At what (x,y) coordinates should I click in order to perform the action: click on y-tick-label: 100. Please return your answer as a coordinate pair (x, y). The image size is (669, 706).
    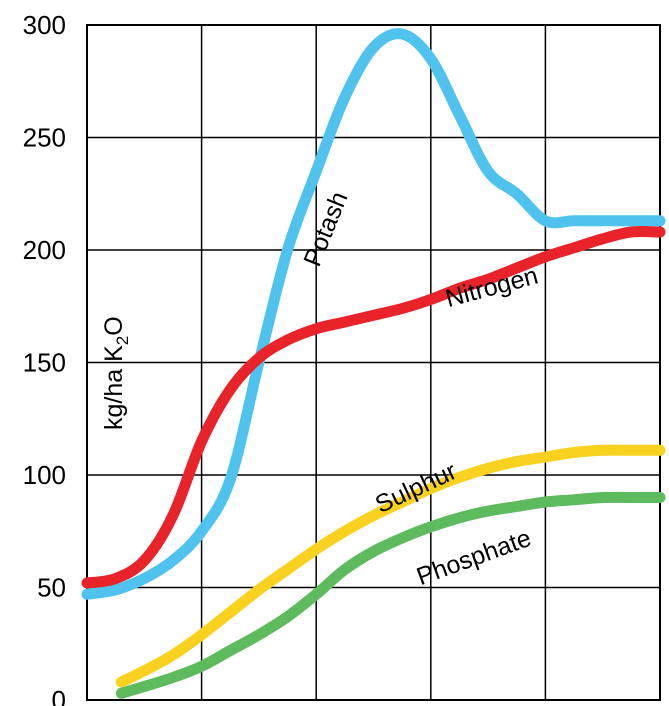
    Looking at the image, I should click on (44, 475).